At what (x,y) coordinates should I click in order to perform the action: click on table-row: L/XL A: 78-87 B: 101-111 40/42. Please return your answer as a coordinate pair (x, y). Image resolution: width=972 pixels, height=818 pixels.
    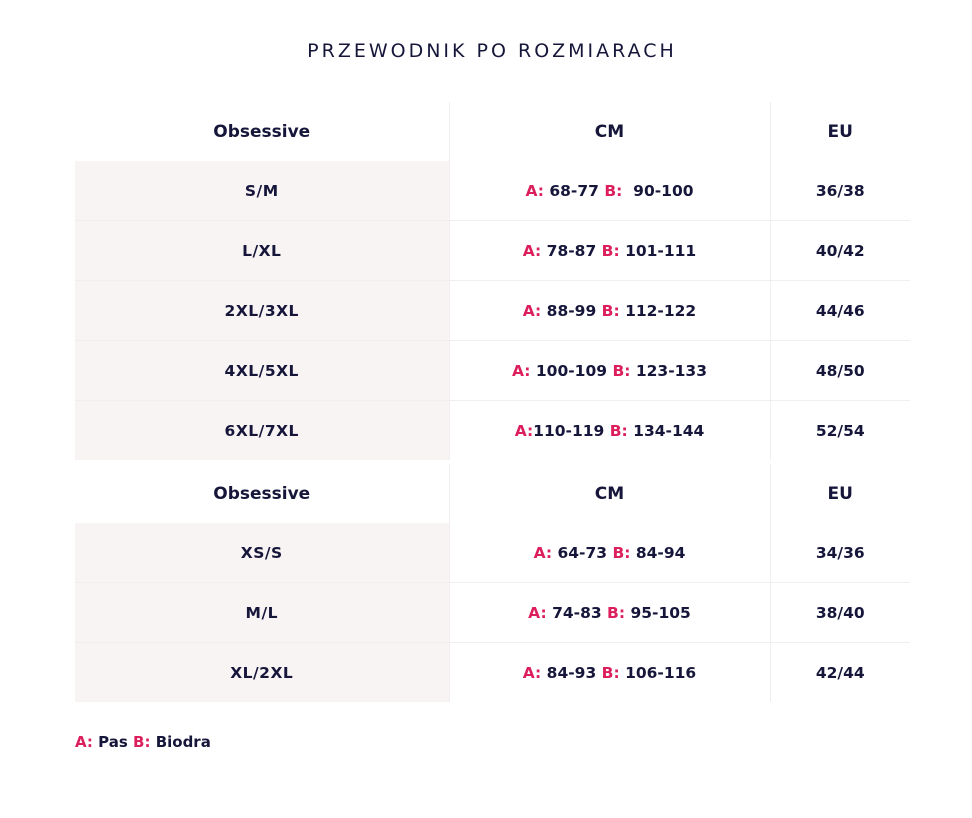
    Looking at the image, I should click on (492, 250).